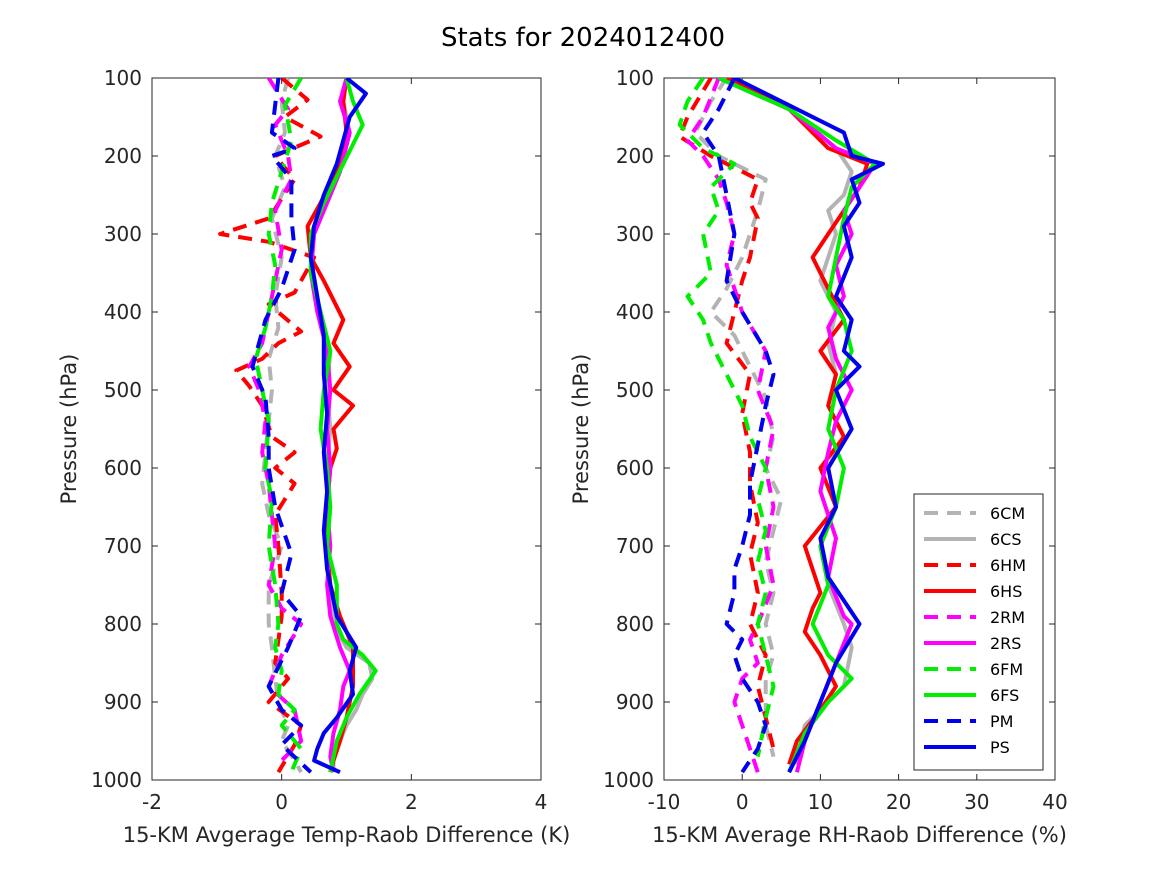 This screenshot has width=1167, height=875. I want to click on legend-box, so click(978, 632).